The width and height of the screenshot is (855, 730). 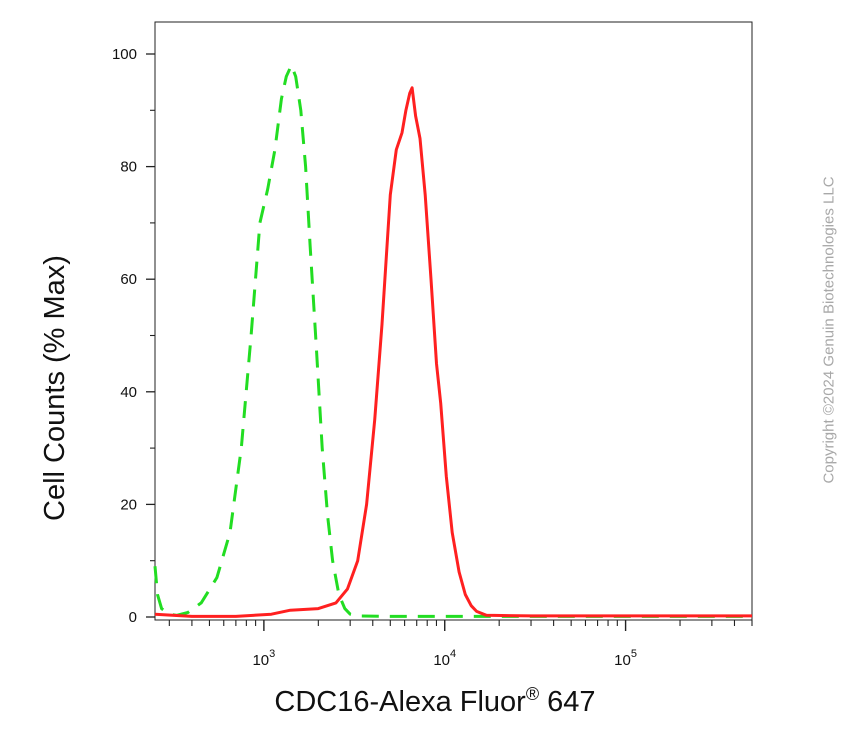 I want to click on x-axis: 10³ 10⁴ 10⁵, so click(x=460, y=644).